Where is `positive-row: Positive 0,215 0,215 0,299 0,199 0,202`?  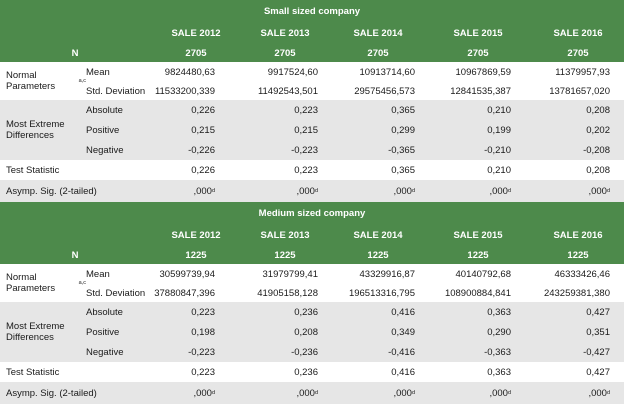 positive-row: Positive 0,215 0,215 0,299 0,199 0,202 is located at coordinates (312, 130).